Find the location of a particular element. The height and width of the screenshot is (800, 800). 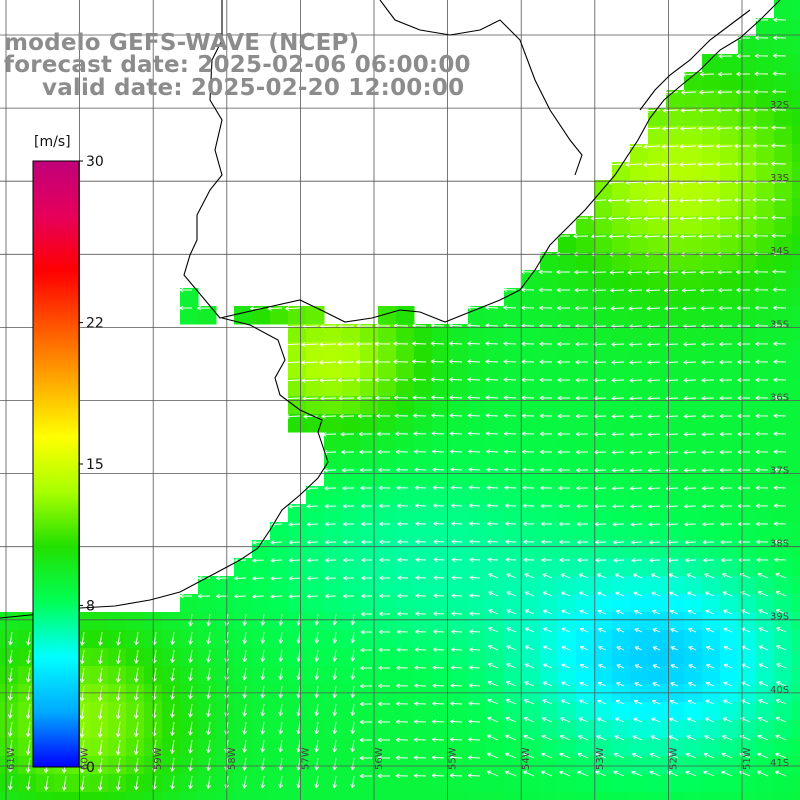

lon-label: 56W is located at coordinates (379, 758).